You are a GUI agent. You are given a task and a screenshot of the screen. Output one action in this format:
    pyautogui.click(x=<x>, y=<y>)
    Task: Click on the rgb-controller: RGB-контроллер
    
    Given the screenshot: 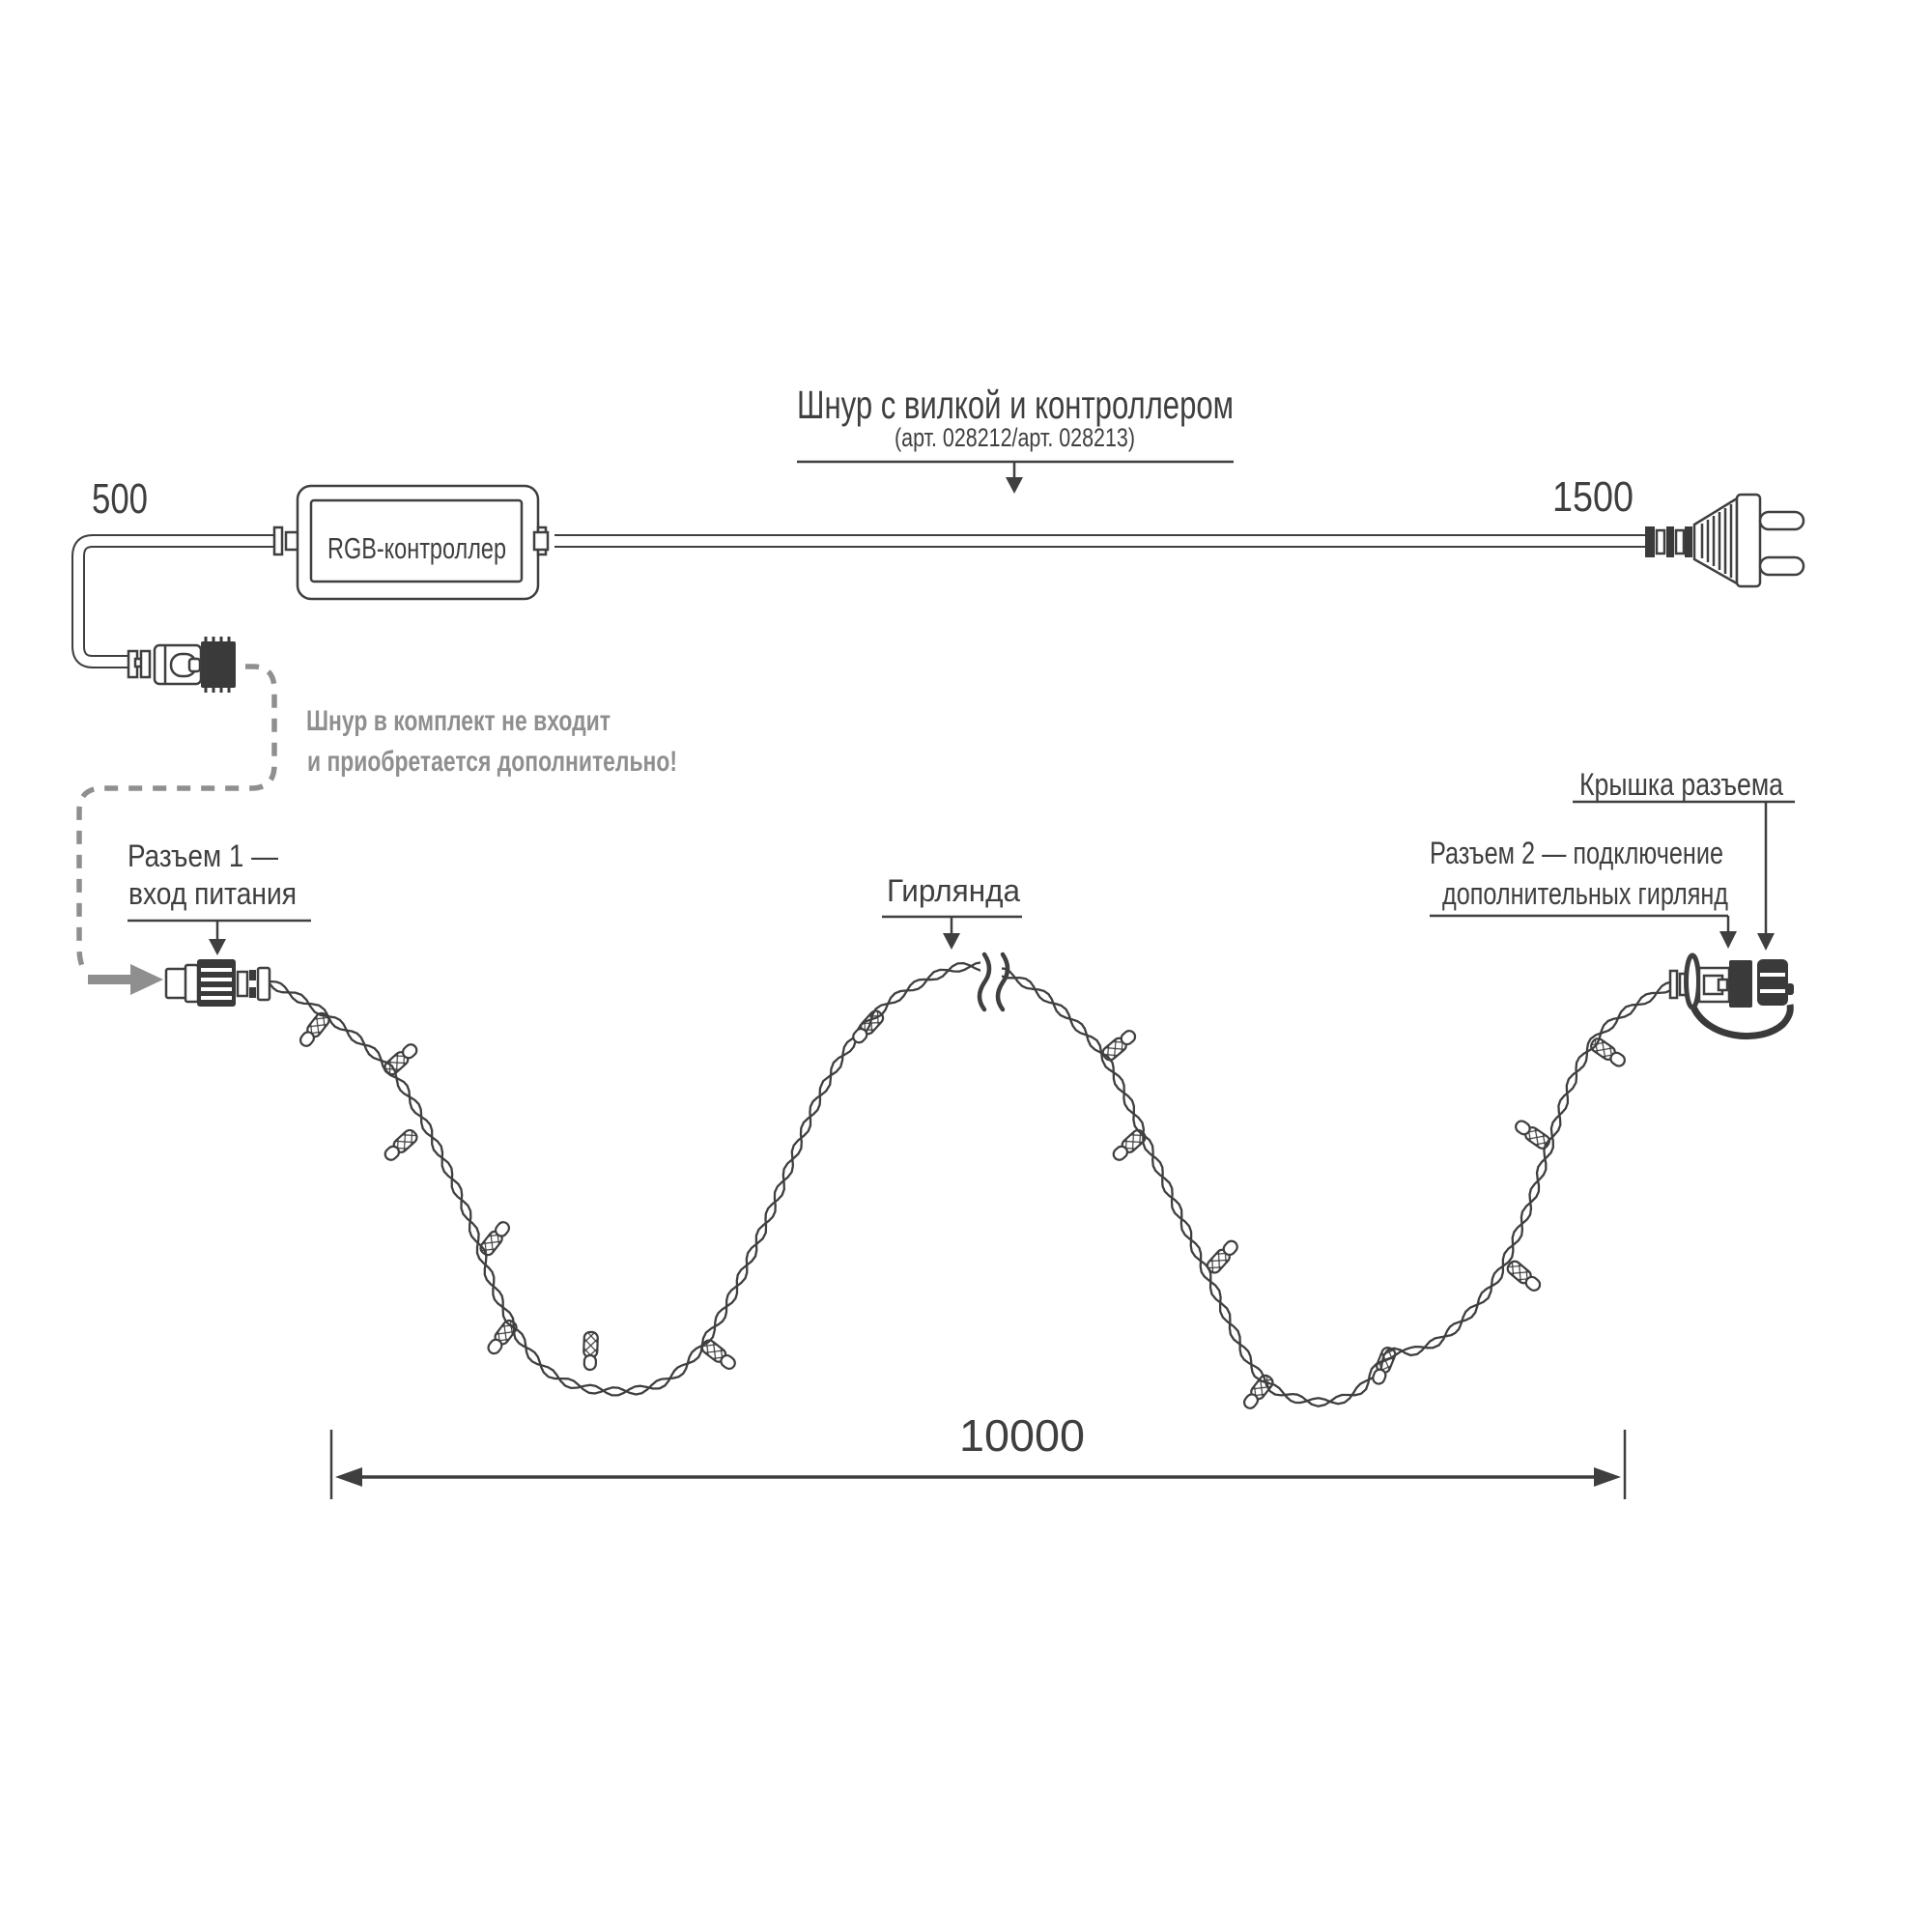 What is the action you would take?
    pyautogui.click(x=411, y=542)
    